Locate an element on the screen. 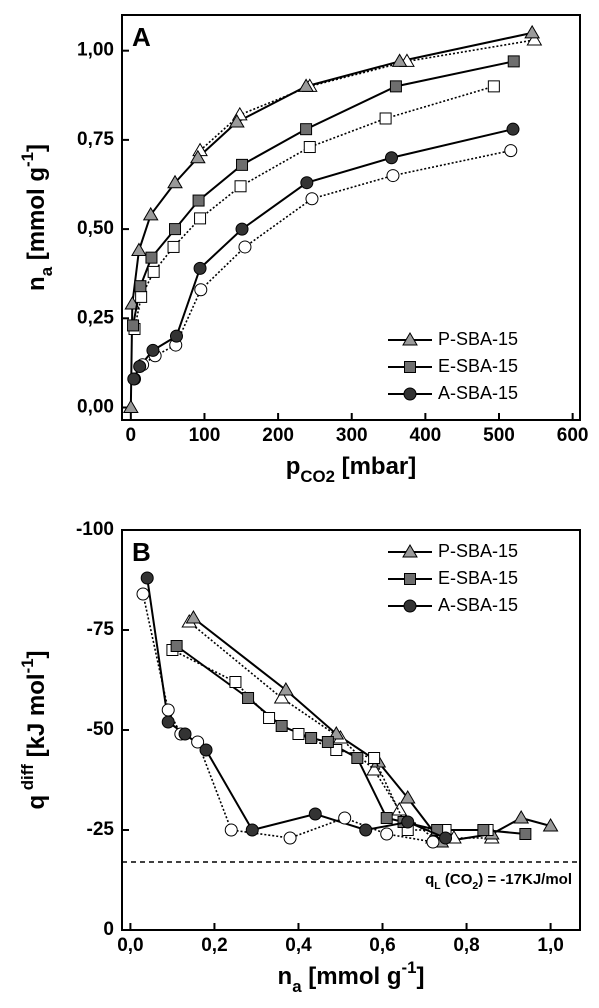  x-tick-label: 0,6 is located at coordinates (382, 945).